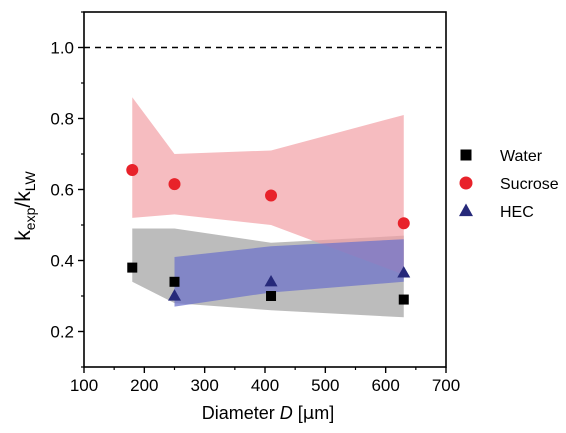  I want to click on x-tick-label: 600, so click(385, 385).